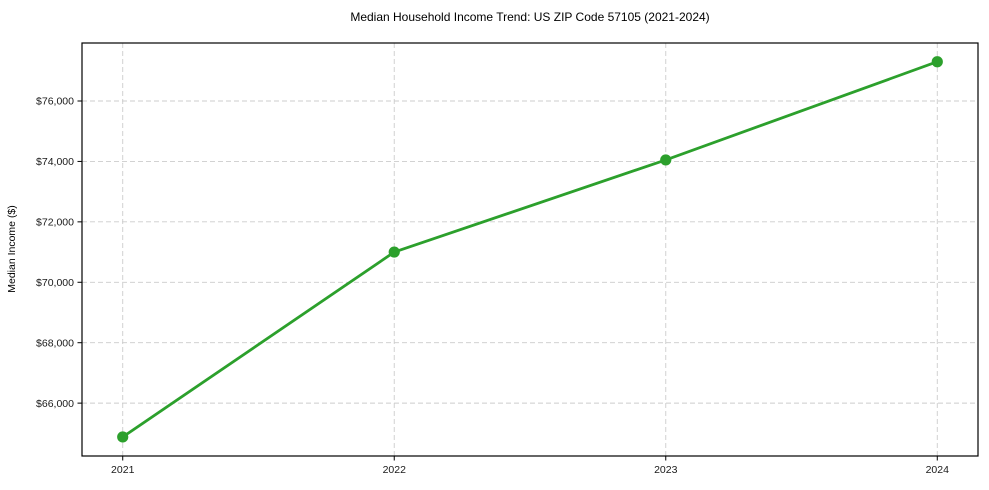 The image size is (989, 490). Describe the element at coordinates (938, 470) in the screenshot. I see `x-tick-label: 2024` at that location.